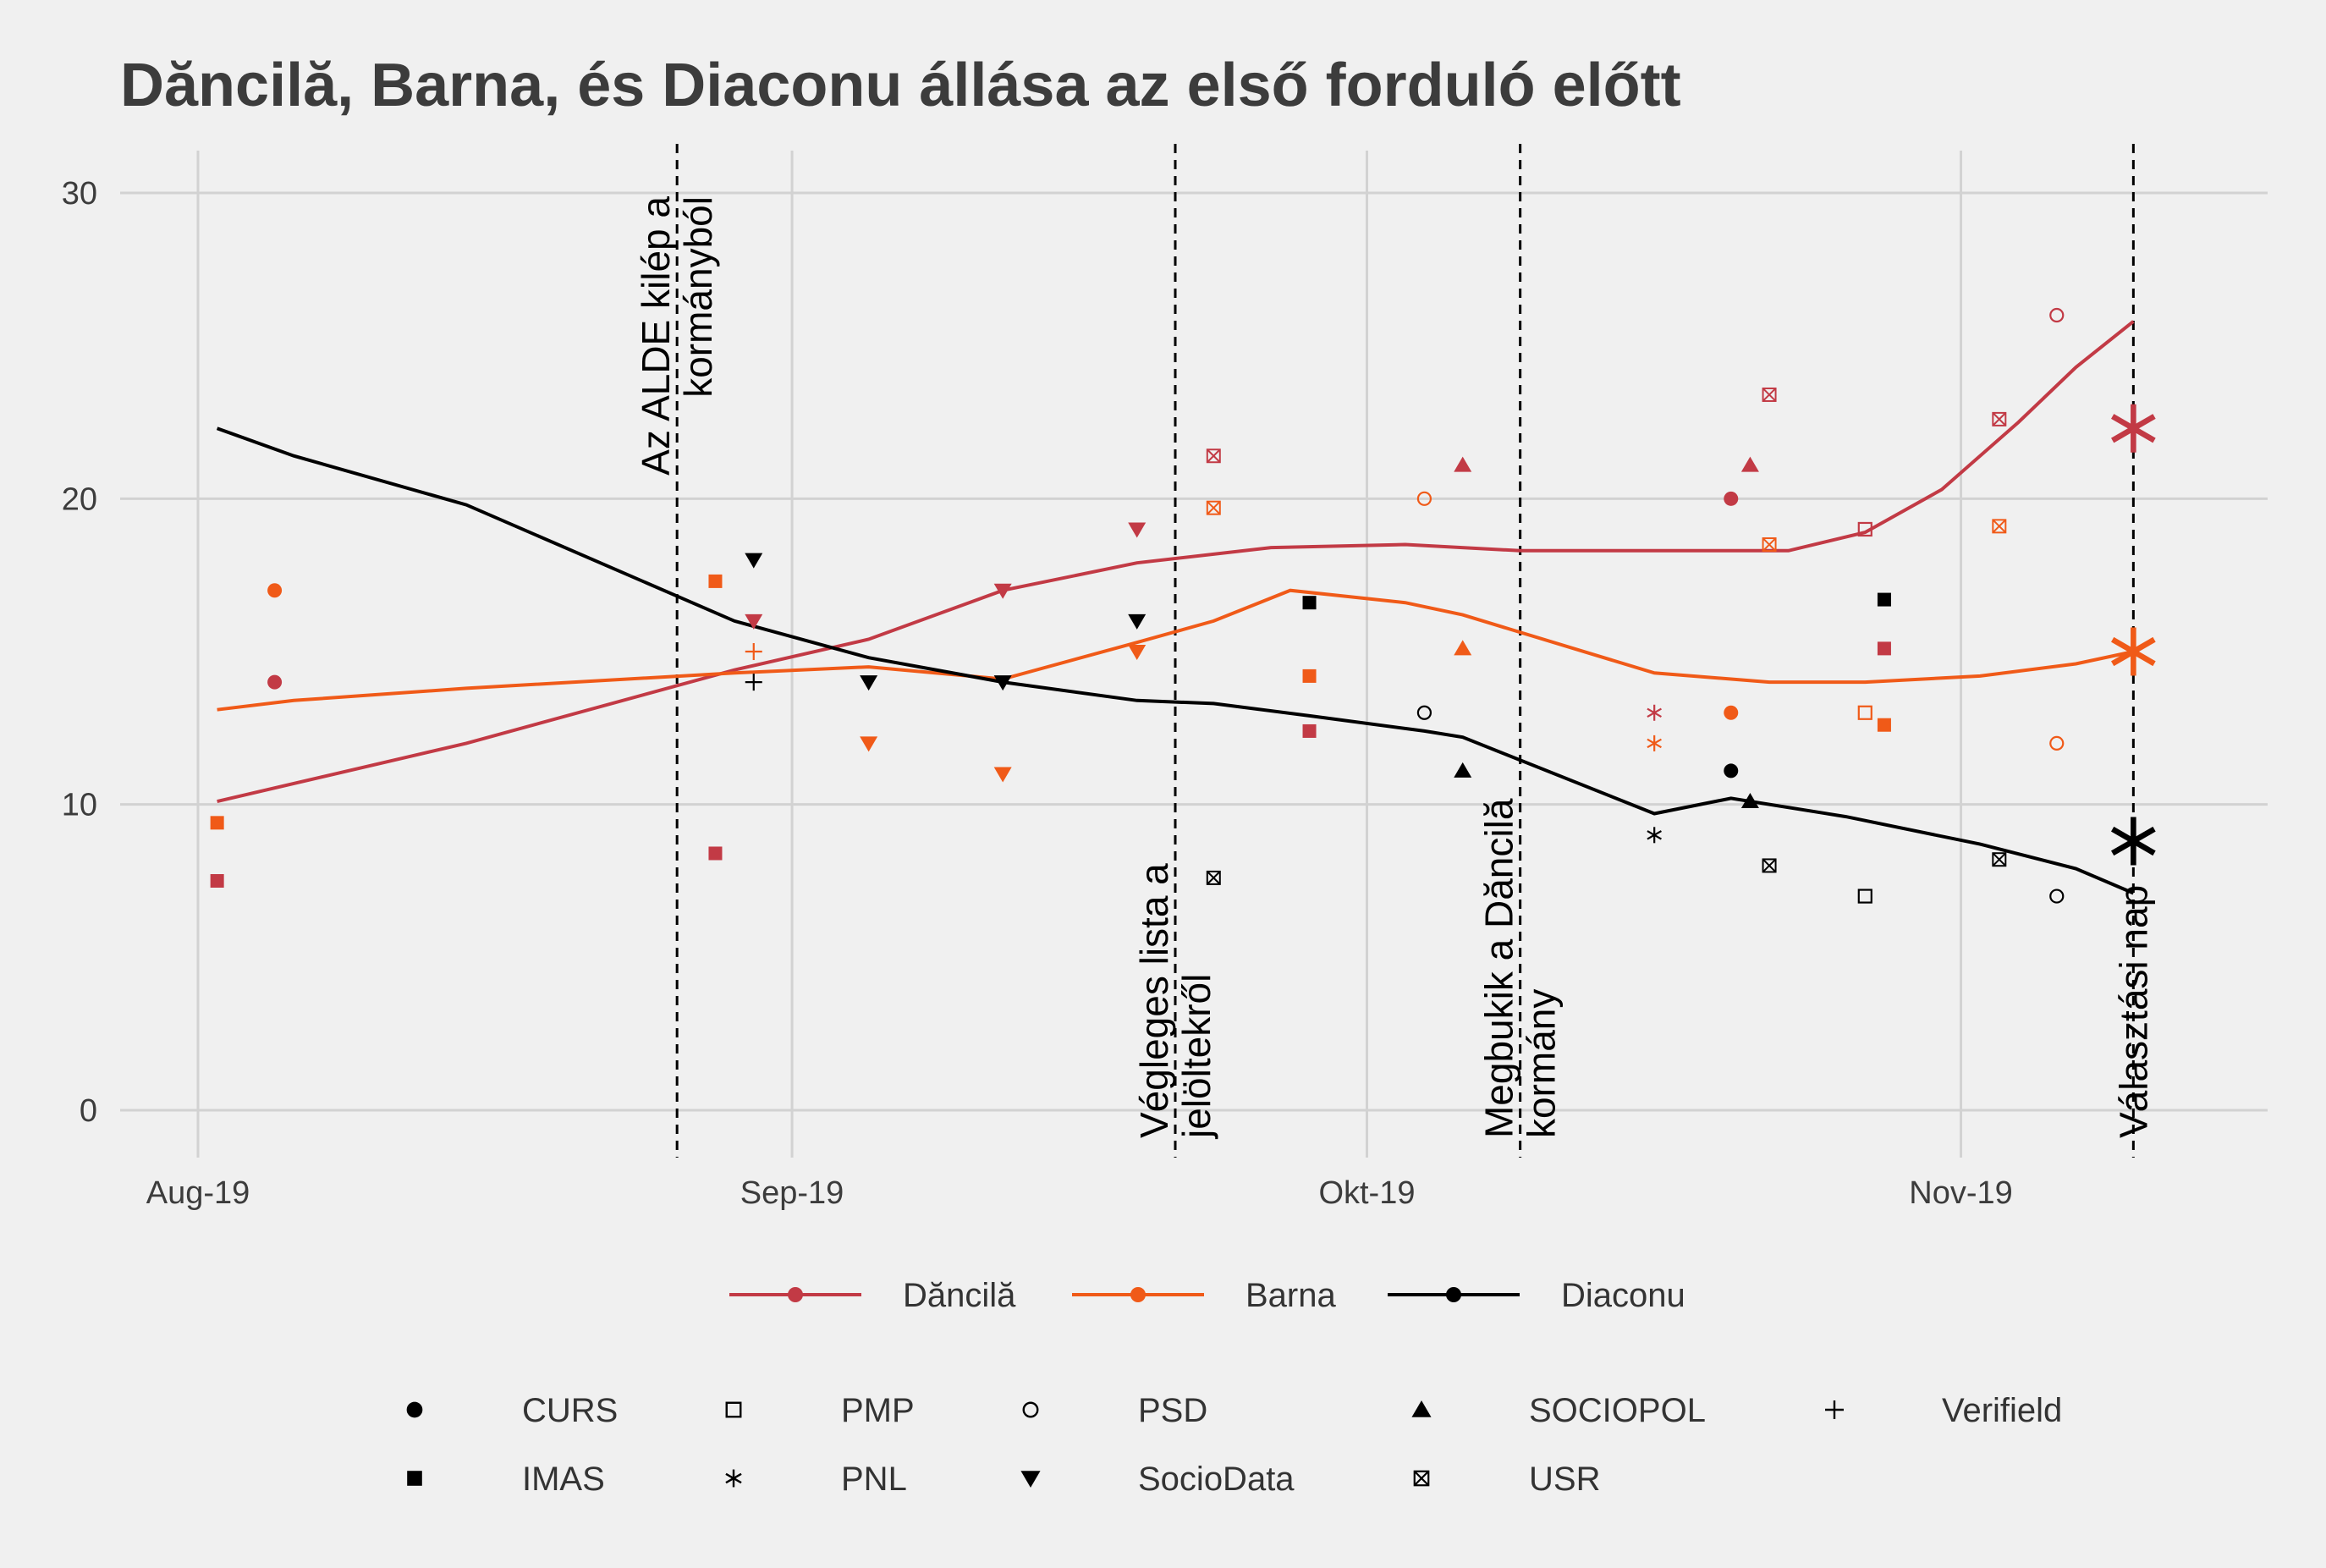  What do you see at coordinates (698, 297) in the screenshot?
I see `event-label: kormányból` at bounding box center [698, 297].